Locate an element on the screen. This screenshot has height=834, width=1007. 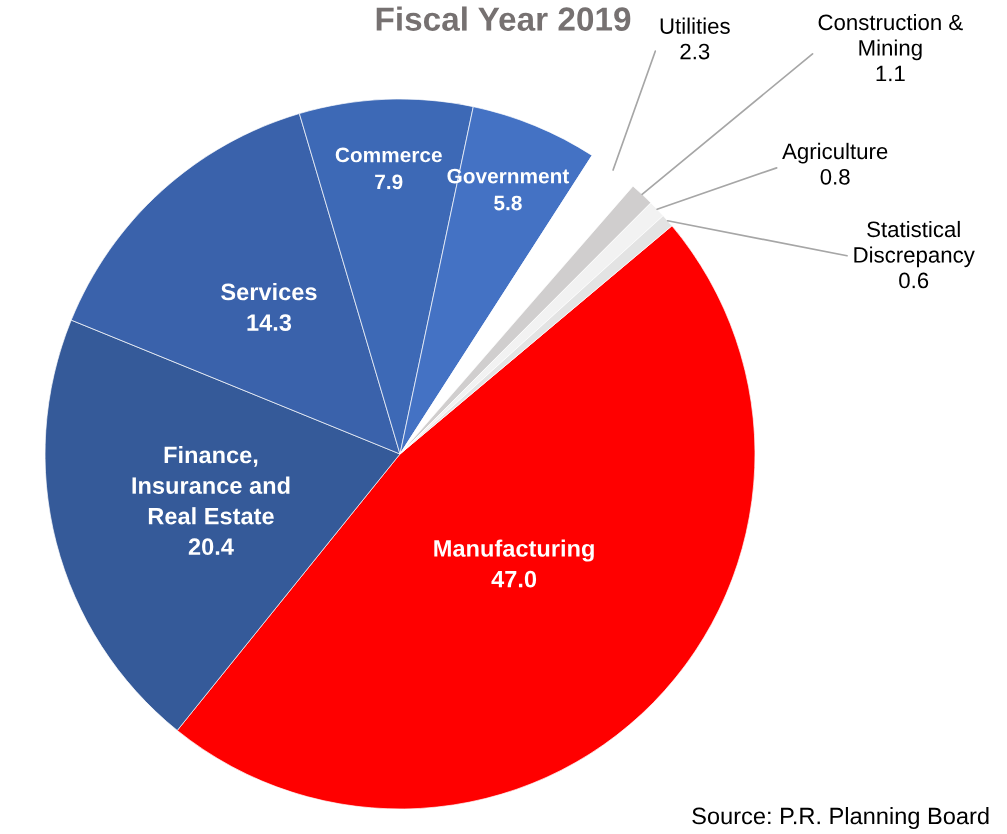
data-label: 5.8 is located at coordinates (508, 203).